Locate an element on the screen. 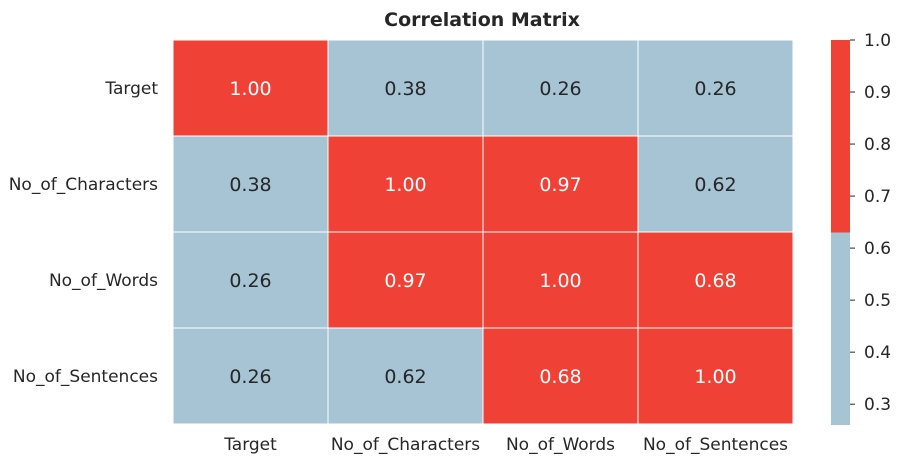 The image size is (898, 466). colorbar-tick-label: 0.5 is located at coordinates (877, 301).